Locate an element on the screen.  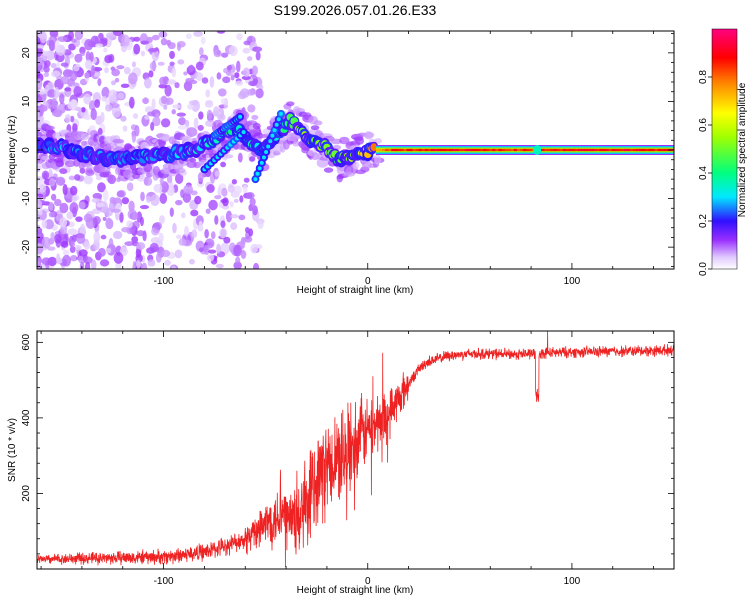
y-tick-label: 400 is located at coordinates (26, 417).